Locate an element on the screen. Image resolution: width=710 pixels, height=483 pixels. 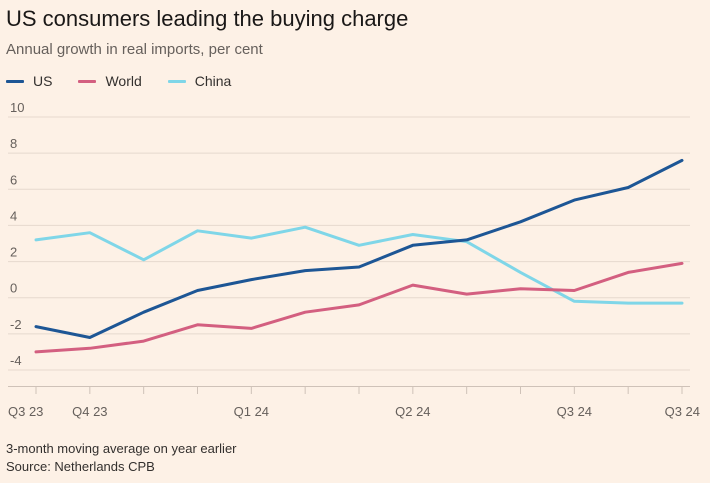
legend-item-china: China is located at coordinates (199, 81).